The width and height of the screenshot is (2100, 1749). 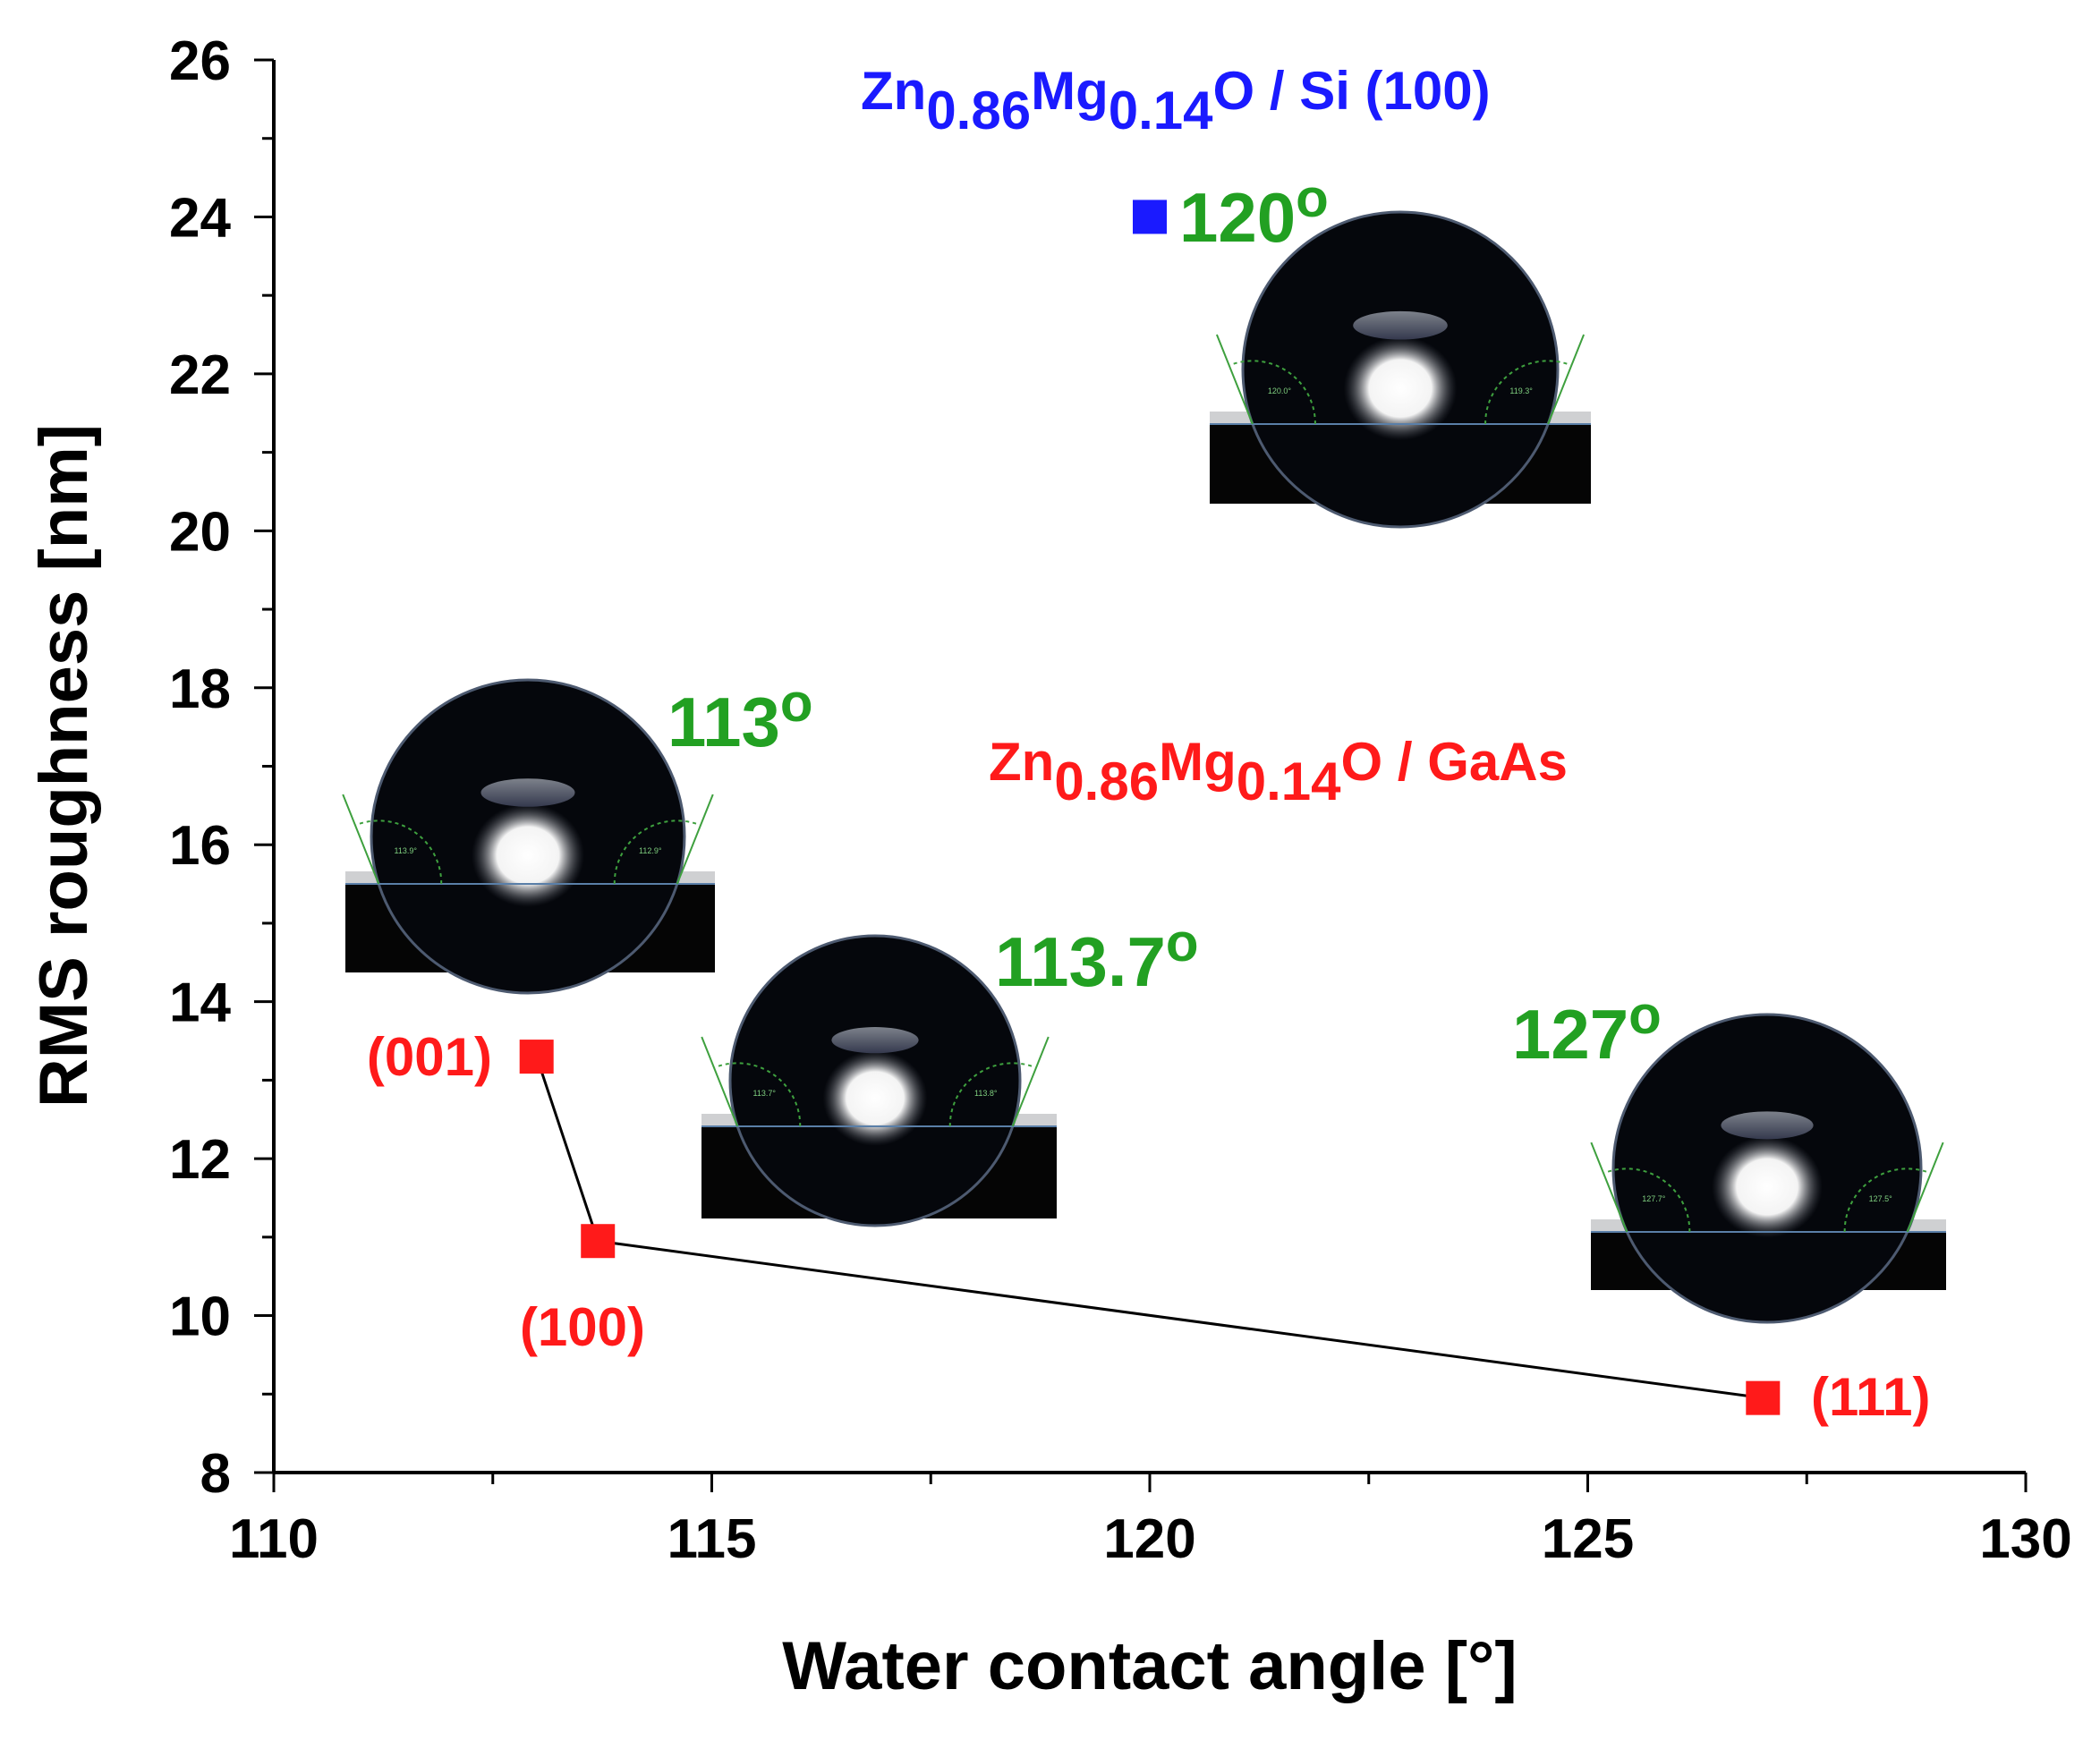 I want to click on inset-angle-right: 127.5°, so click(x=1881, y=1198).